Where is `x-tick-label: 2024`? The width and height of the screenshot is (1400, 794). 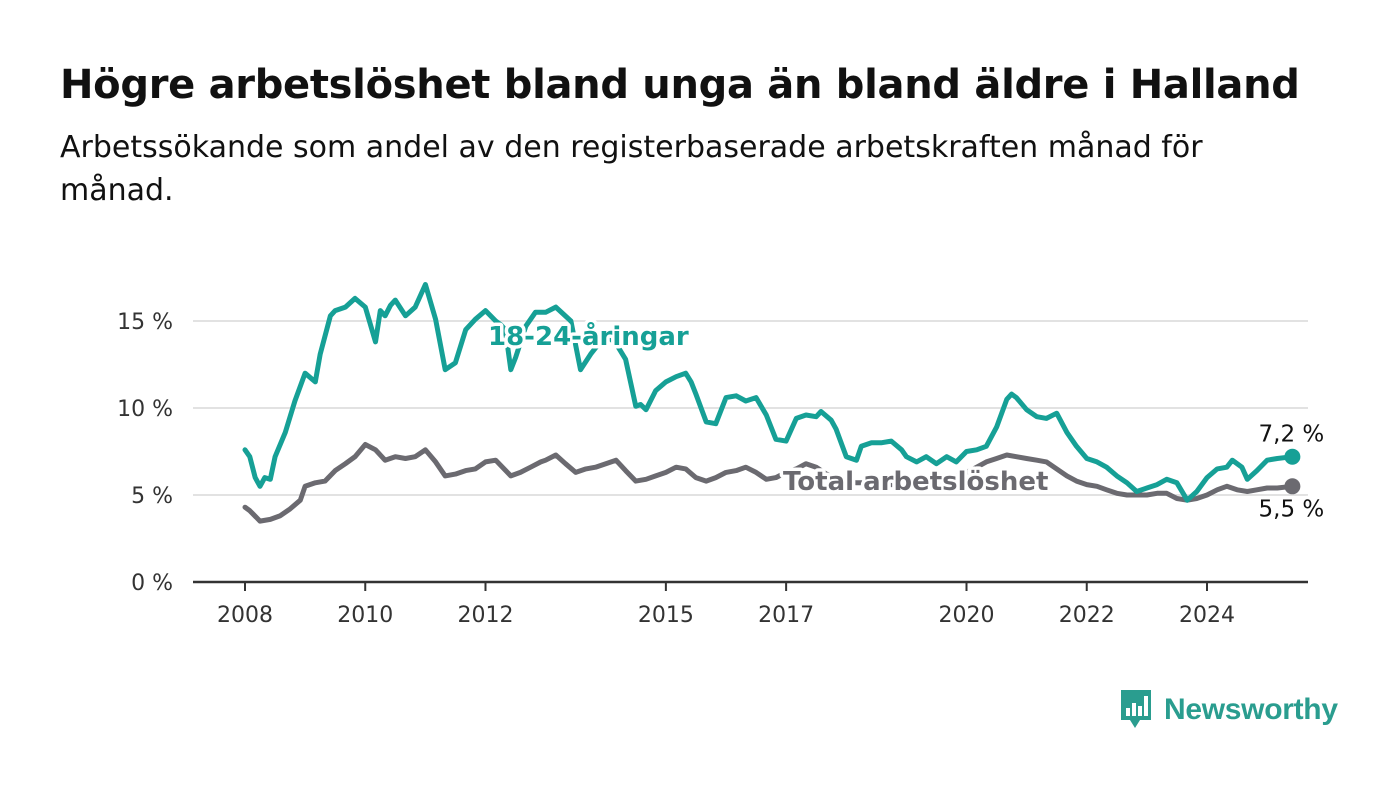
x-tick-label: 2024 is located at coordinates (1207, 615).